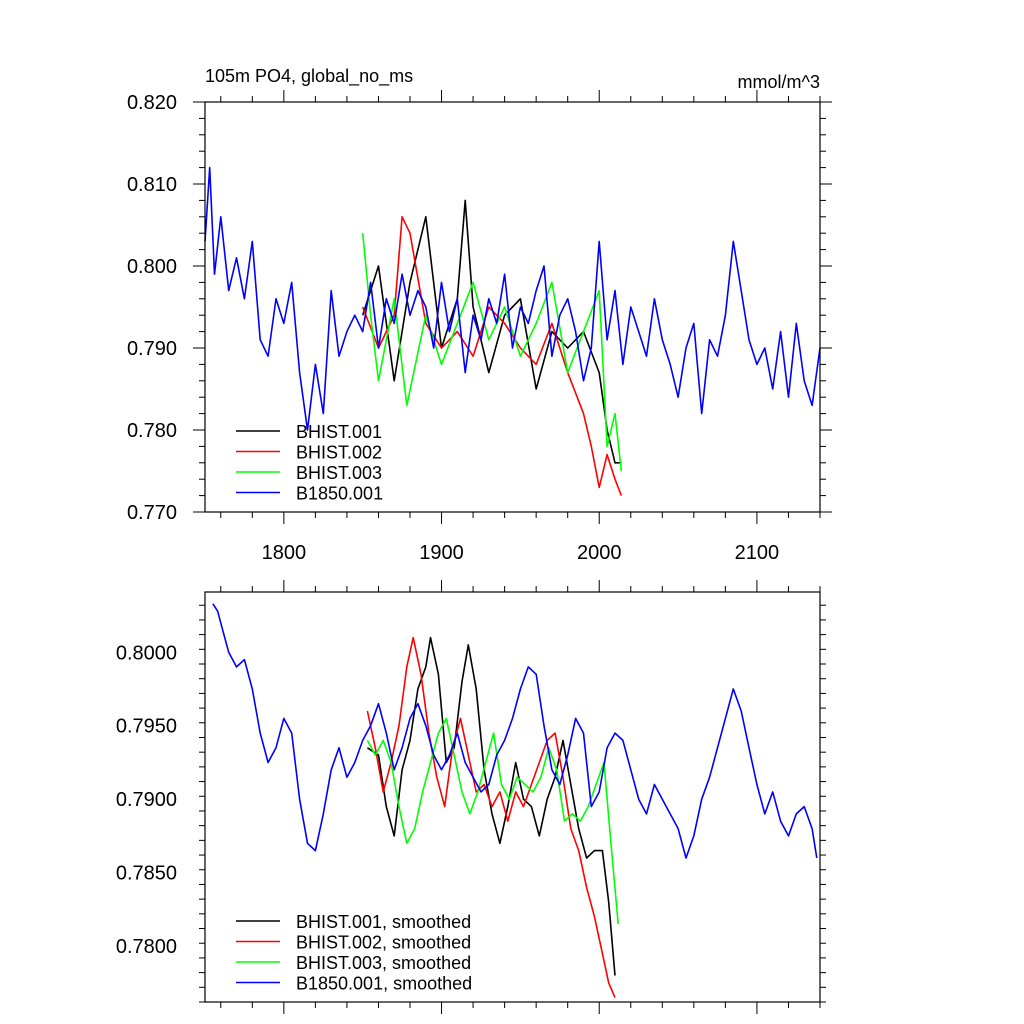 The image size is (1024, 1024). What do you see at coordinates (384, 984) in the screenshot?
I see `legend-label: B1850.001, smoothed` at bounding box center [384, 984].